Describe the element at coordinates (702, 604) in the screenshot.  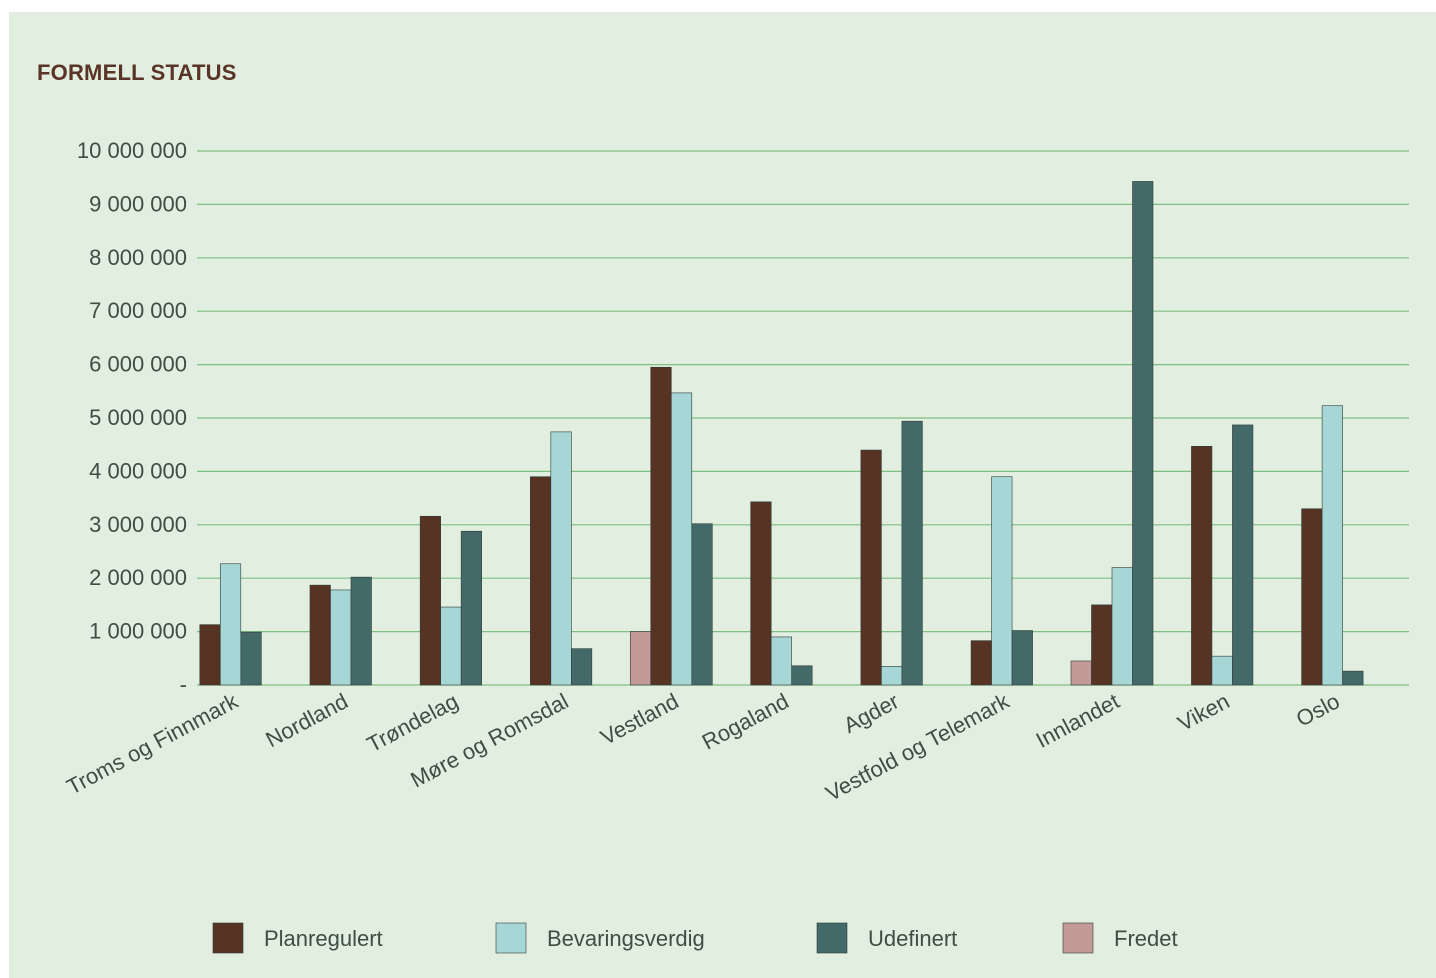
I see `bar-udefinert-vestland` at that location.